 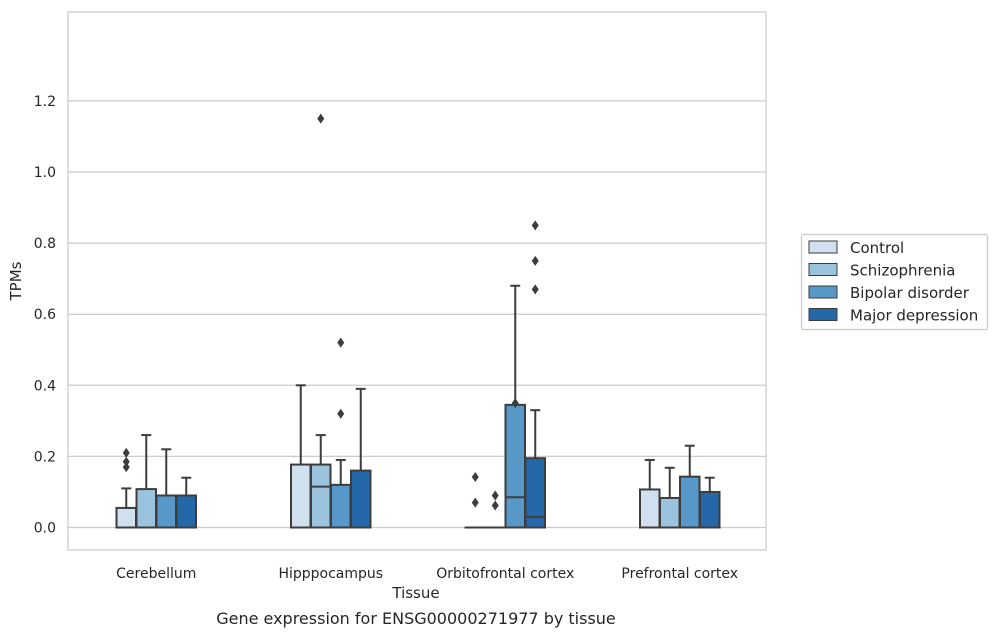 What do you see at coordinates (914, 316) in the screenshot?
I see `legend-label: Major depression` at bounding box center [914, 316].